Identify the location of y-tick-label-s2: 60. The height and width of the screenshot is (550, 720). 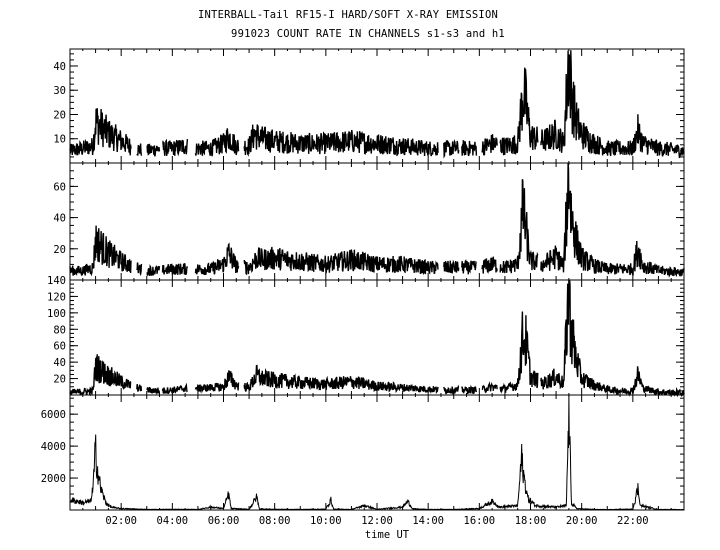
(59, 187).